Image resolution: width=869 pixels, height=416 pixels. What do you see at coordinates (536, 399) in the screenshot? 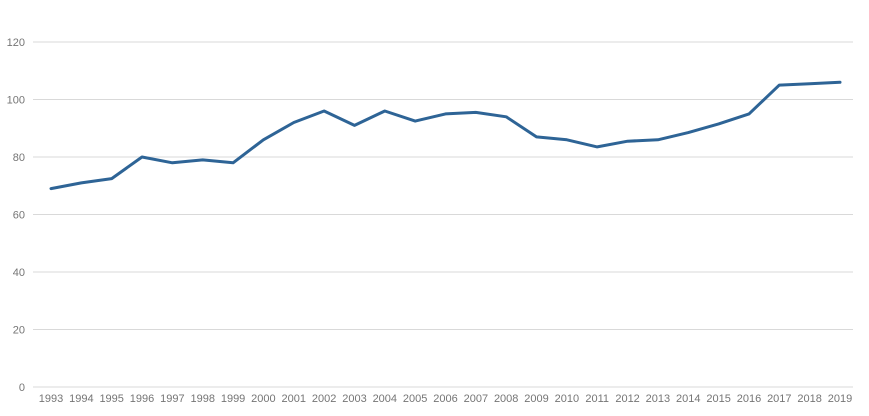
I see `x-axis-label: 2009` at bounding box center [536, 399].